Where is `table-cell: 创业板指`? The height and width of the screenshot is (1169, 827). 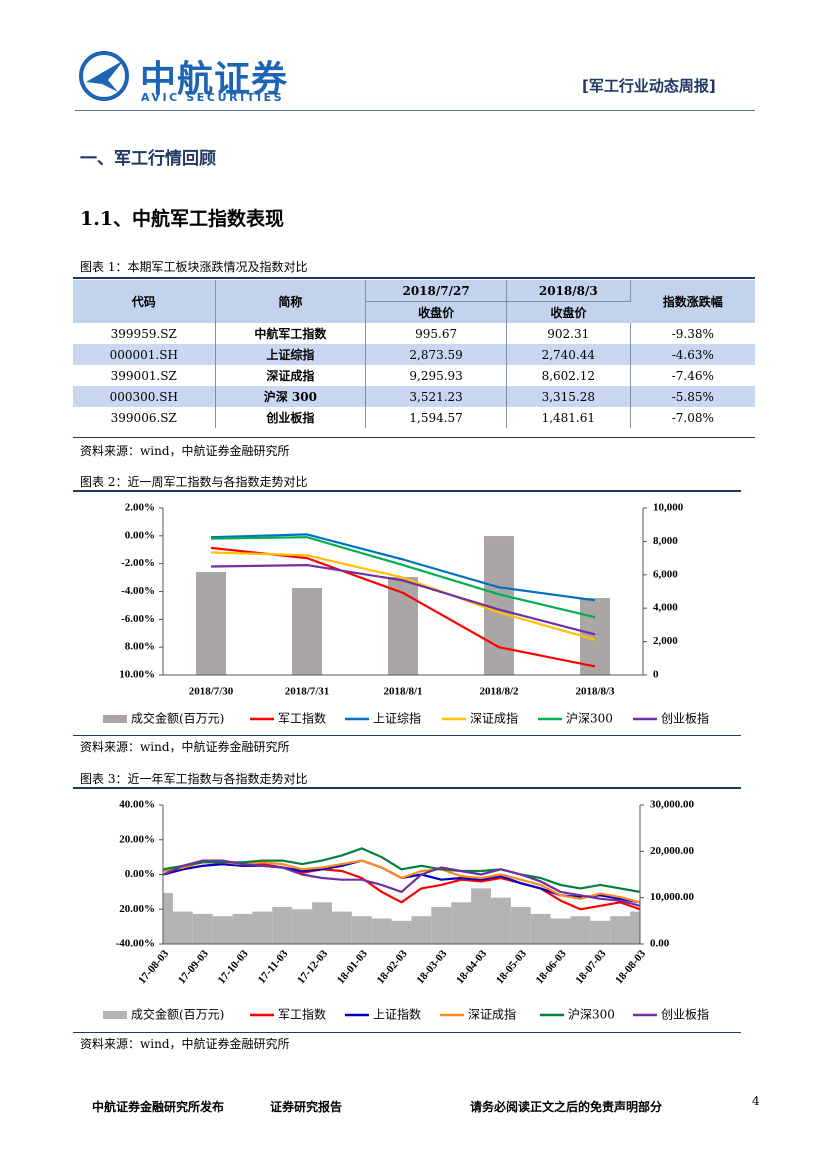
table-cell: 创业板指 is located at coordinates (291, 417).